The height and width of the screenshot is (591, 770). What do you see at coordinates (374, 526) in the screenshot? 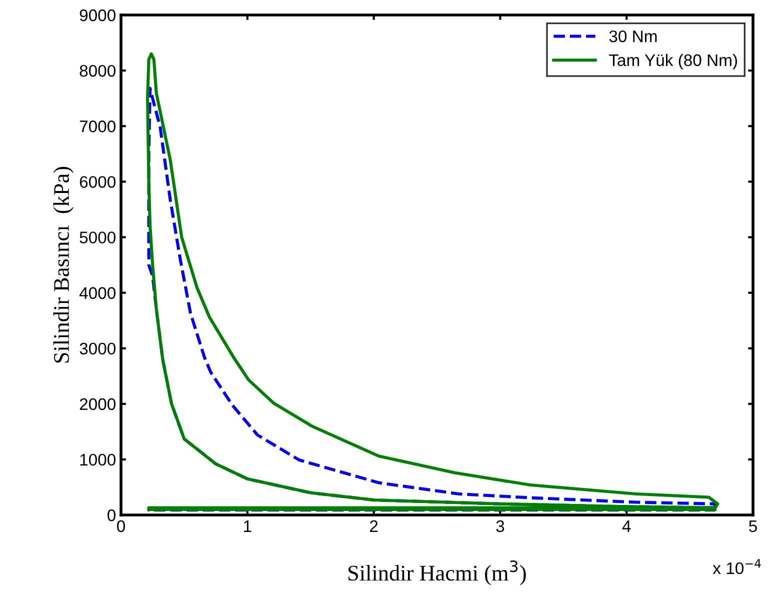
I see `x-tick-label: 2` at bounding box center [374, 526].